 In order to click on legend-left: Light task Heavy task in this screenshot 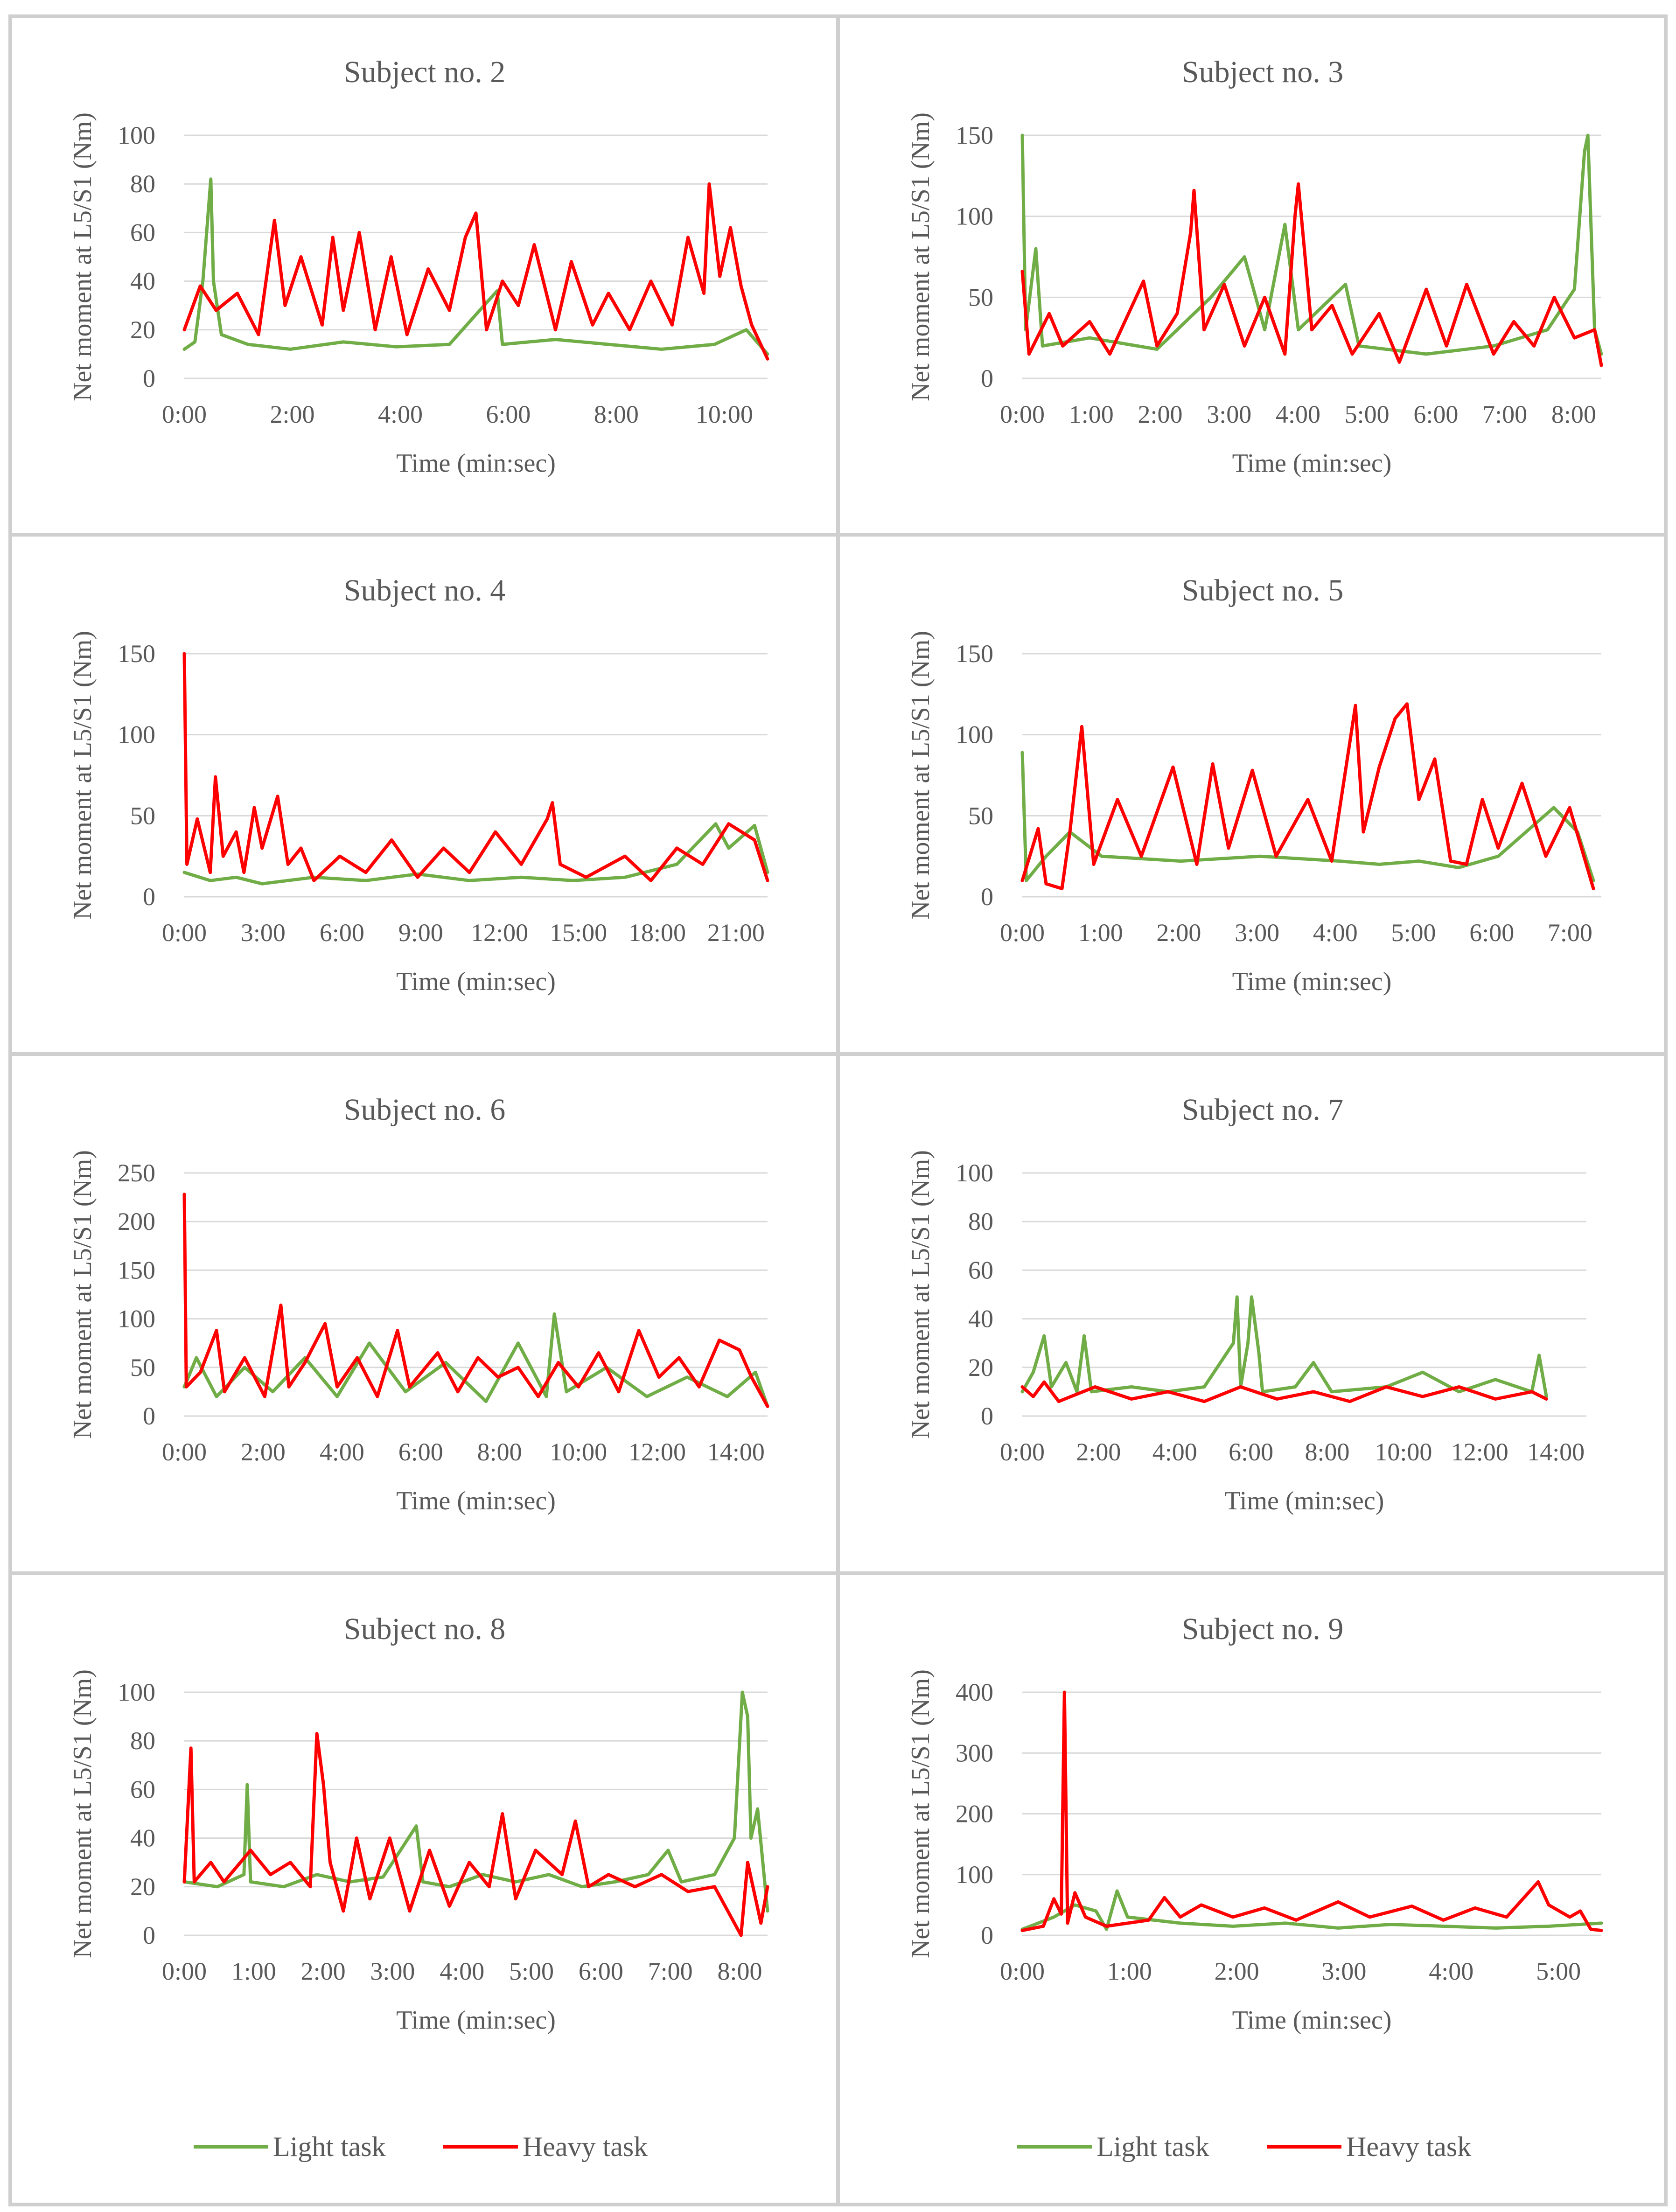, I will do `click(421, 2146)`.